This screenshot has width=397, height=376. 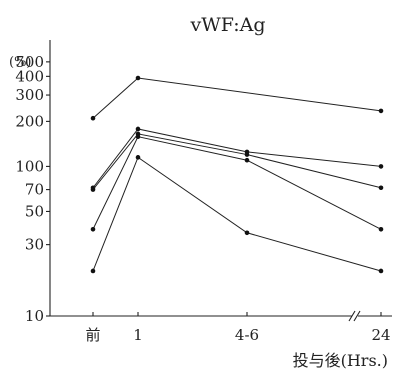 I want to click on x-tick-label: 1, so click(x=138, y=335).